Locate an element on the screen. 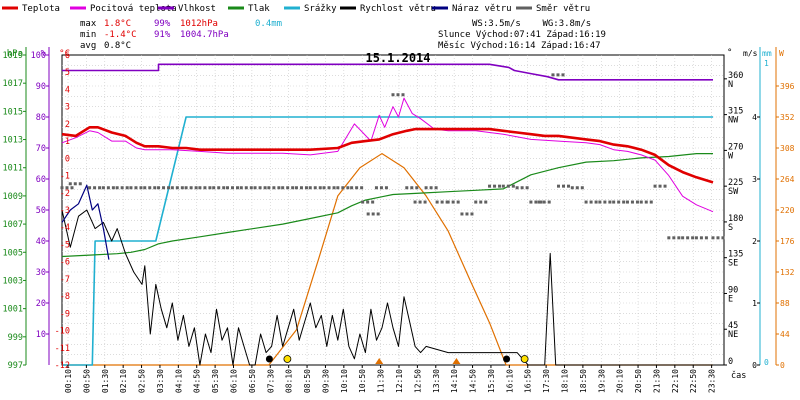  stat-avg-temp: 0.8°C is located at coordinates (117, 46).